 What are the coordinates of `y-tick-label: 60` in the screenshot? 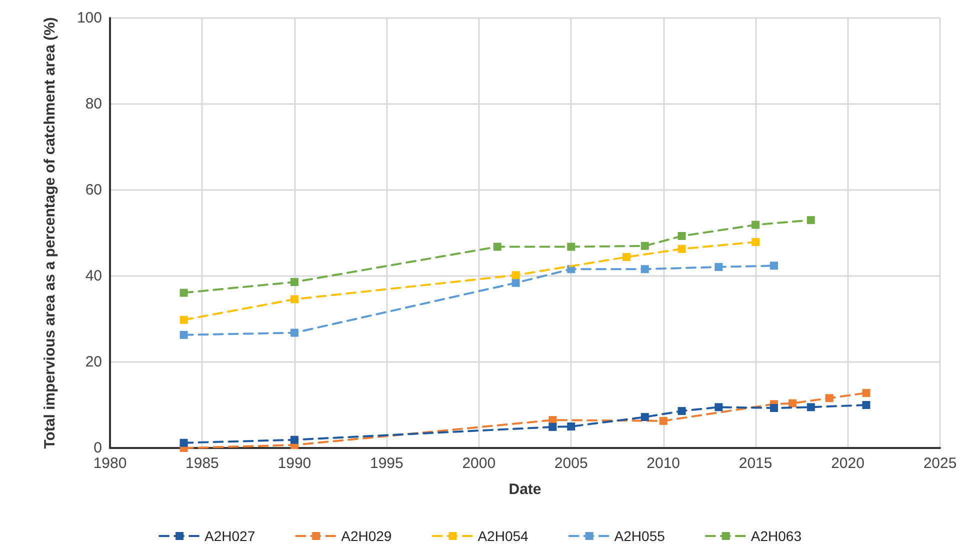 It's located at (93, 190).